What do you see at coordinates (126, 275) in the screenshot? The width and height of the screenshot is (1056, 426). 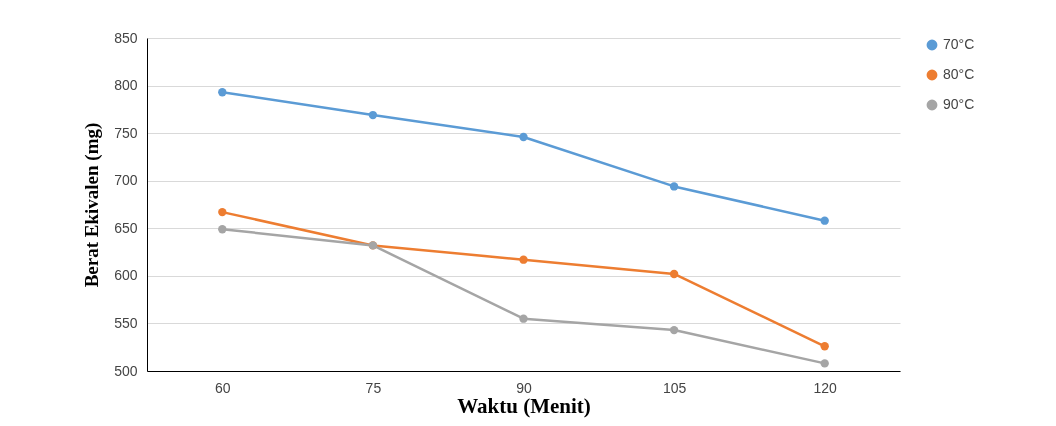 I see `y-tick-label: 600` at bounding box center [126, 275].